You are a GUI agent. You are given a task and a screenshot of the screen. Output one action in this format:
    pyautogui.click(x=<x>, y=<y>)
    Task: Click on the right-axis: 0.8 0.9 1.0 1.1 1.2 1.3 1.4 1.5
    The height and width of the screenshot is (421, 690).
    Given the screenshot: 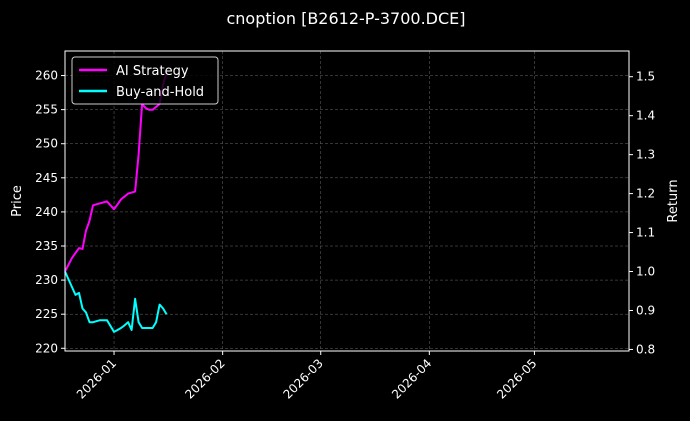 What is the action you would take?
    pyautogui.click(x=642, y=213)
    